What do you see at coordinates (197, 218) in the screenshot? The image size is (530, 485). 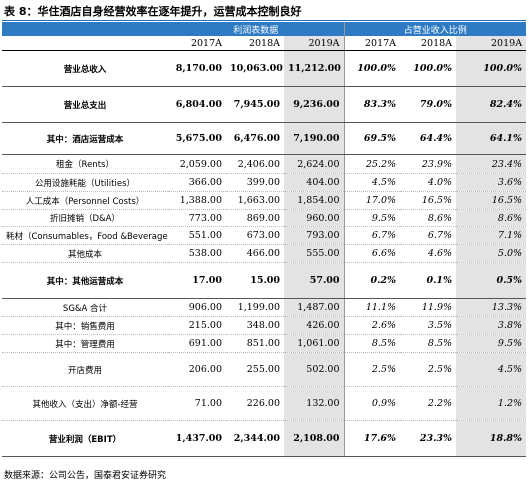 I see `cell-value: 773.00` at bounding box center [197, 218].